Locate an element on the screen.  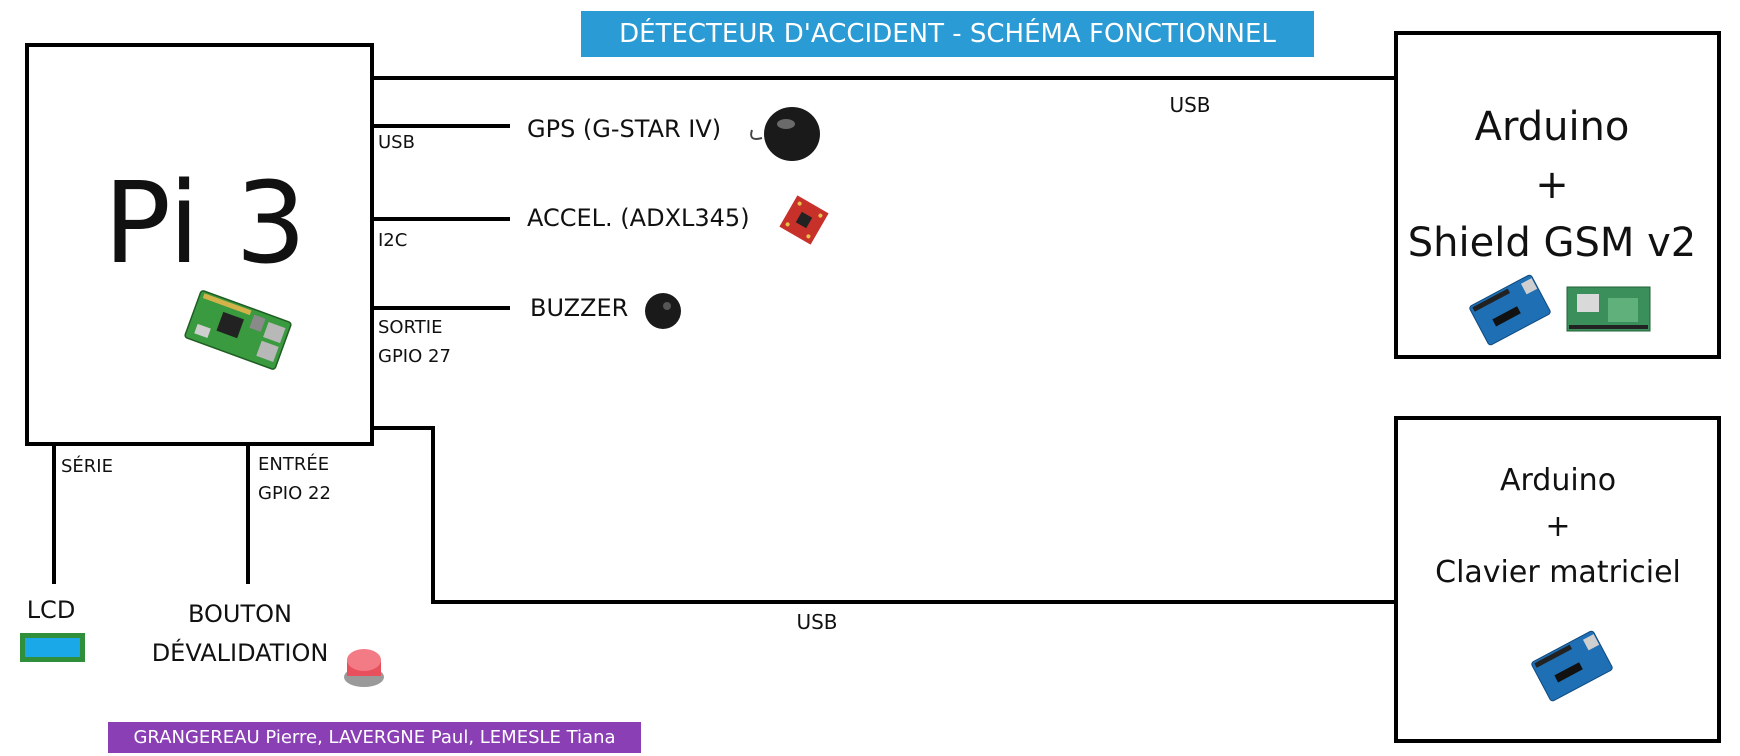
gsm-shield-icon is located at coordinates (1608, 309).